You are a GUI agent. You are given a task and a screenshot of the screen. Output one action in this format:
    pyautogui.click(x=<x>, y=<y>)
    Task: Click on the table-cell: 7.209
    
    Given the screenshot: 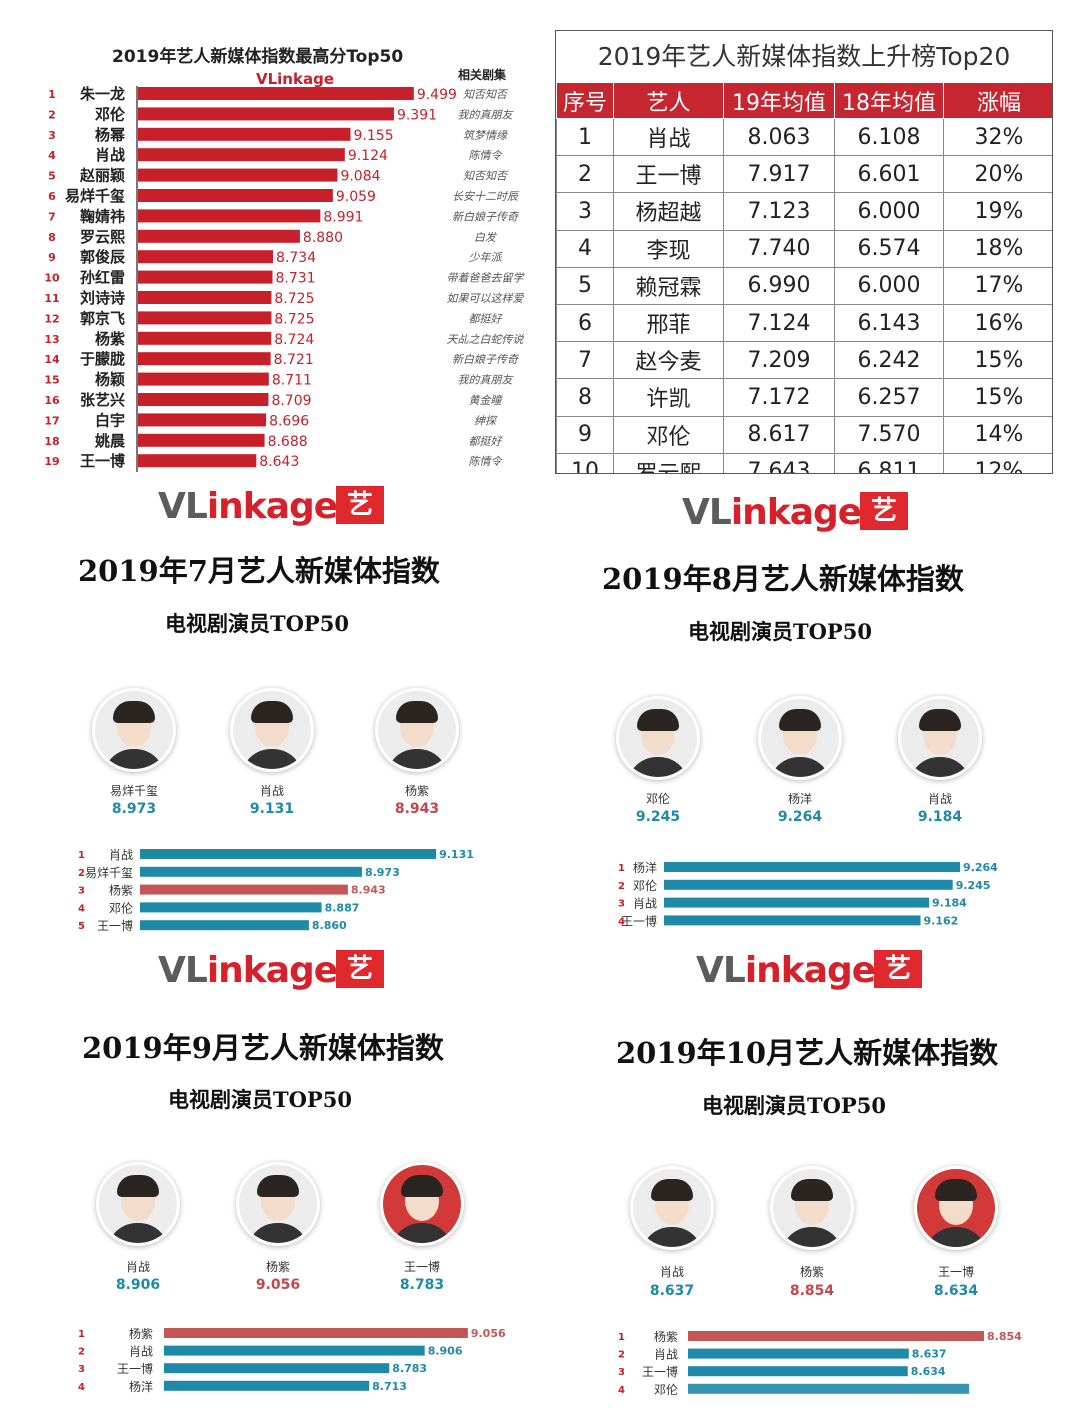 What is the action you would take?
    pyautogui.click(x=779, y=360)
    